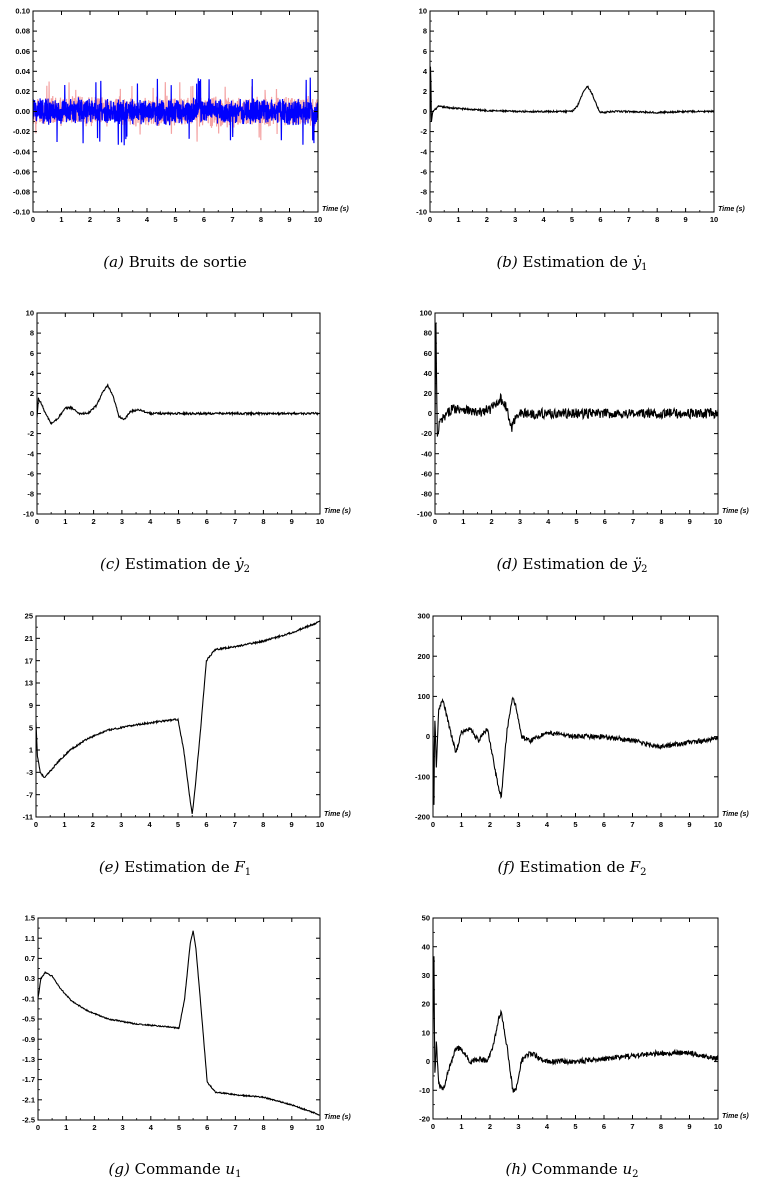 Image resolution: width=758 pixels, height=1188 pixels. I want to click on subfigure-caption: (f) Estimation de F2, so click(572, 868).